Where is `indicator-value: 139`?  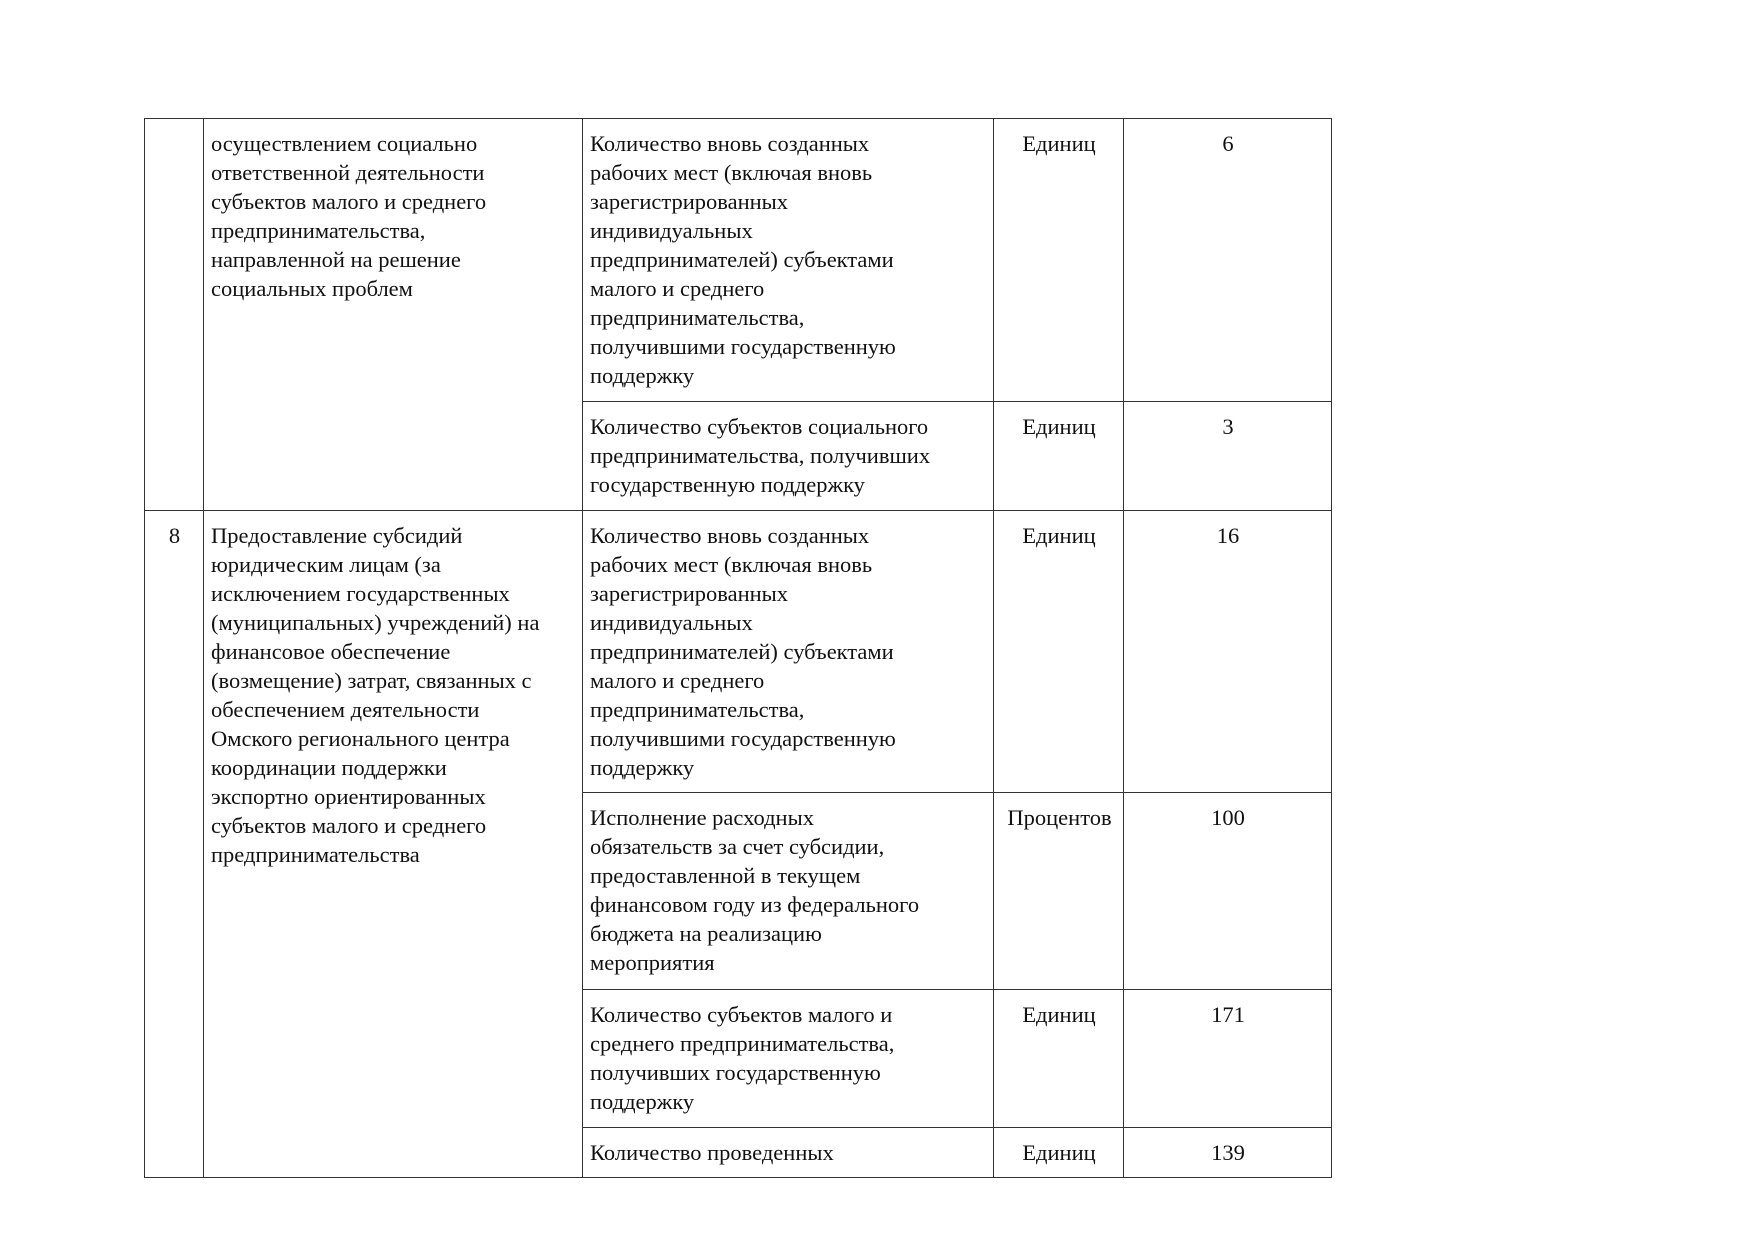
indicator-value: 139 is located at coordinates (1227, 1152).